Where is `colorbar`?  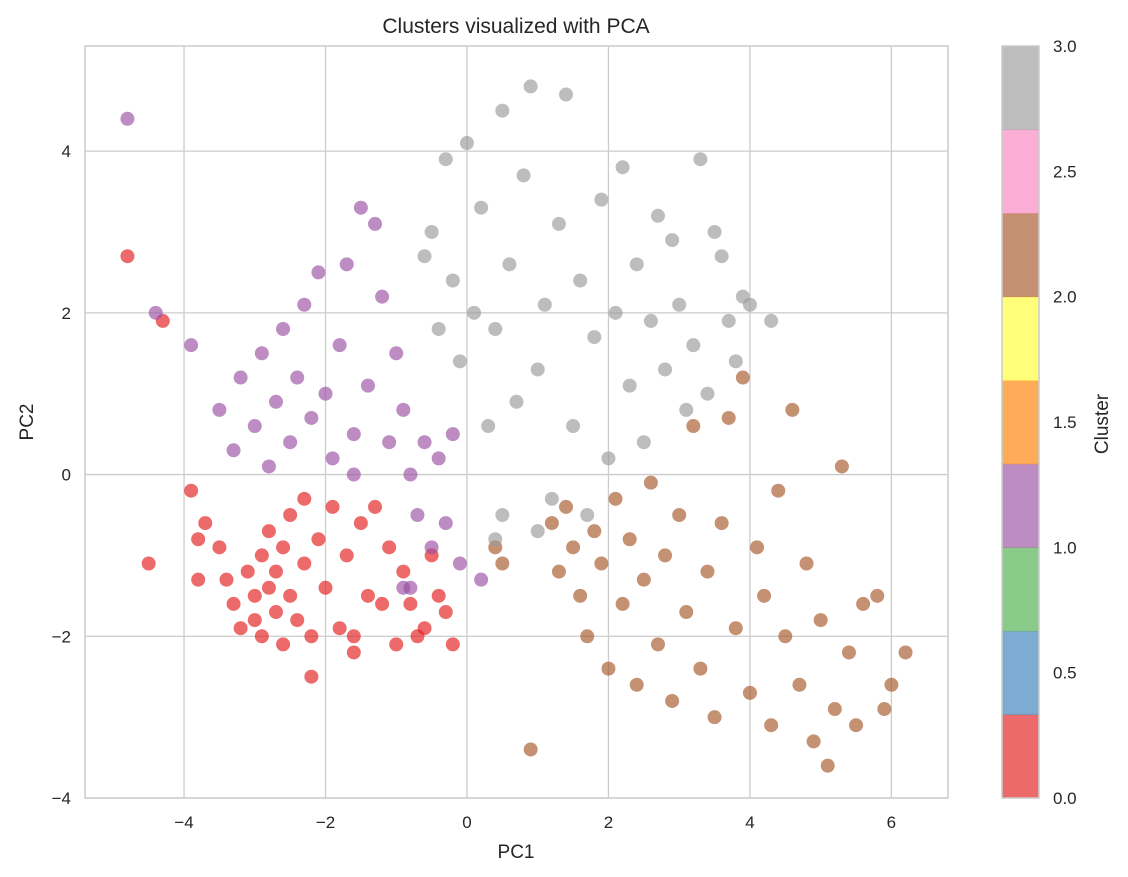
colorbar is located at coordinates (1020, 422).